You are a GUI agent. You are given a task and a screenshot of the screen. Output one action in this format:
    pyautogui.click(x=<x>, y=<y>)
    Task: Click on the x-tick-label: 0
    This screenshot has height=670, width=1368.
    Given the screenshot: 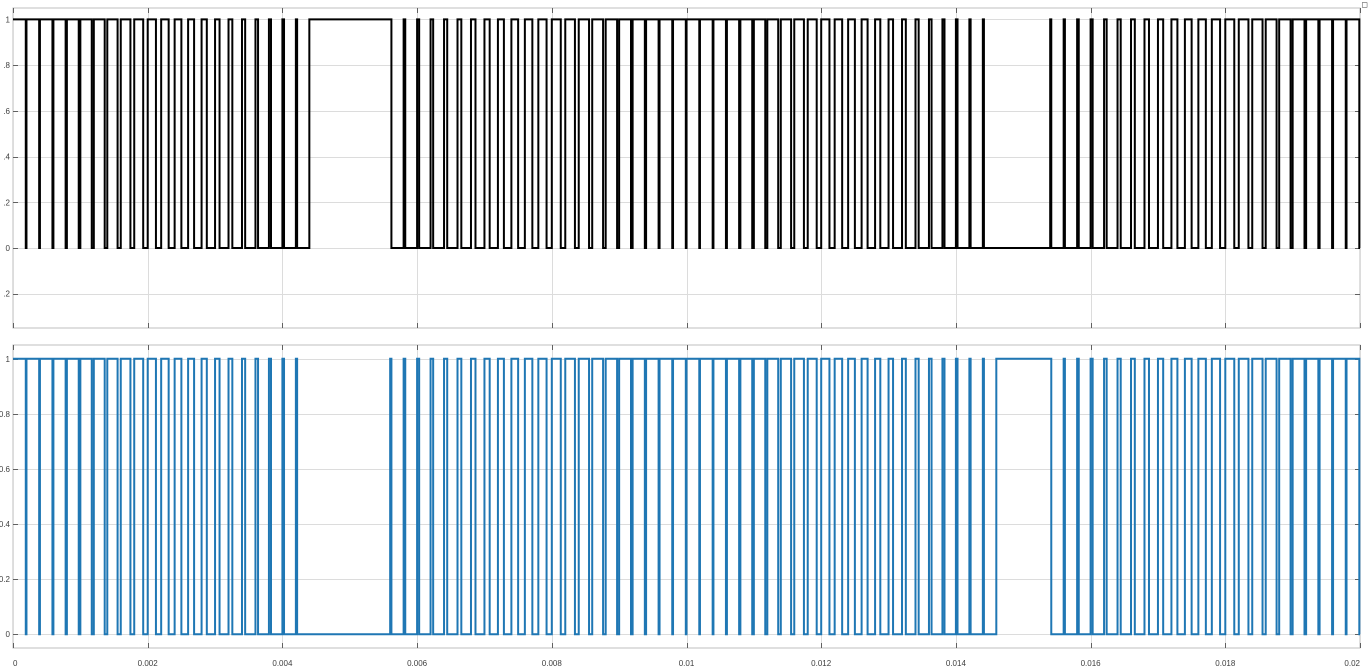 What is the action you would take?
    pyautogui.click(x=15, y=663)
    